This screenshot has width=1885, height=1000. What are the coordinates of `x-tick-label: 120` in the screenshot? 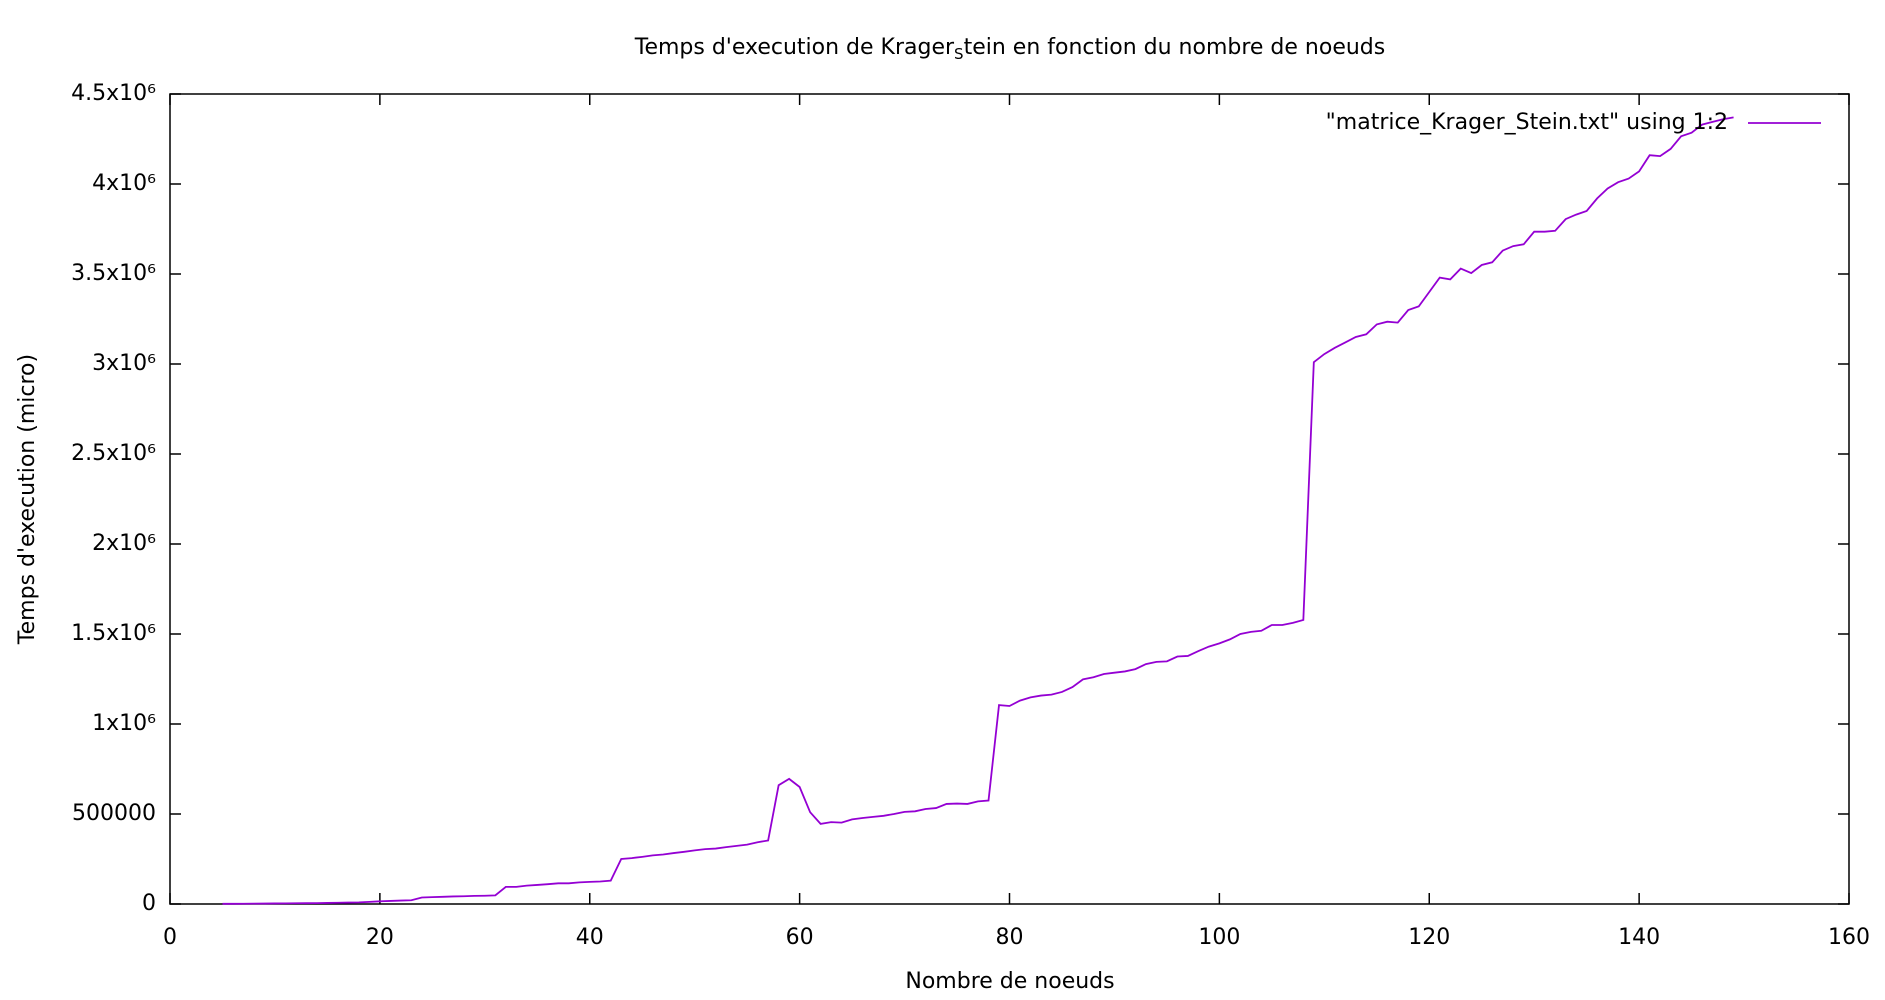 It's located at (1429, 937).